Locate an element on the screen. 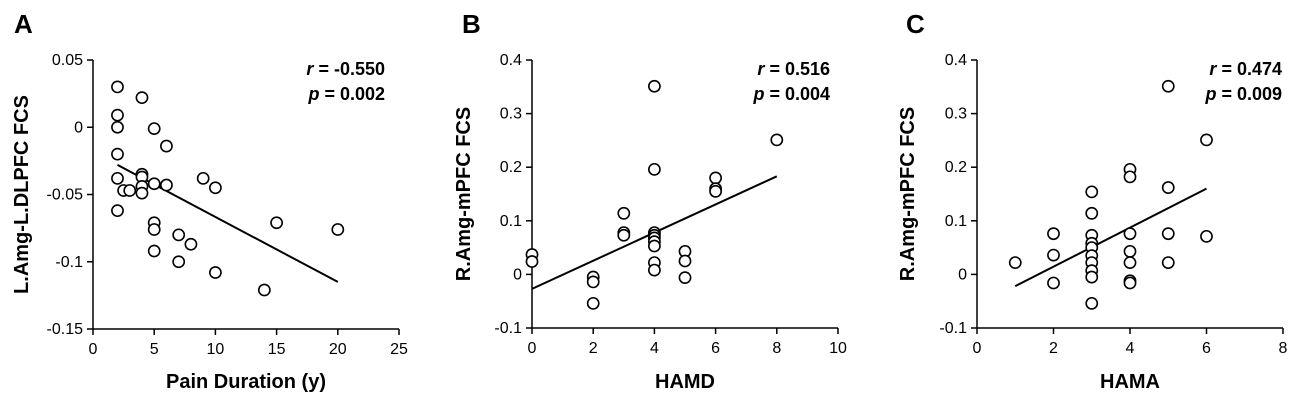 The image size is (1300, 401). x-axis-label: Pain Duration (y) is located at coordinates (246, 382).